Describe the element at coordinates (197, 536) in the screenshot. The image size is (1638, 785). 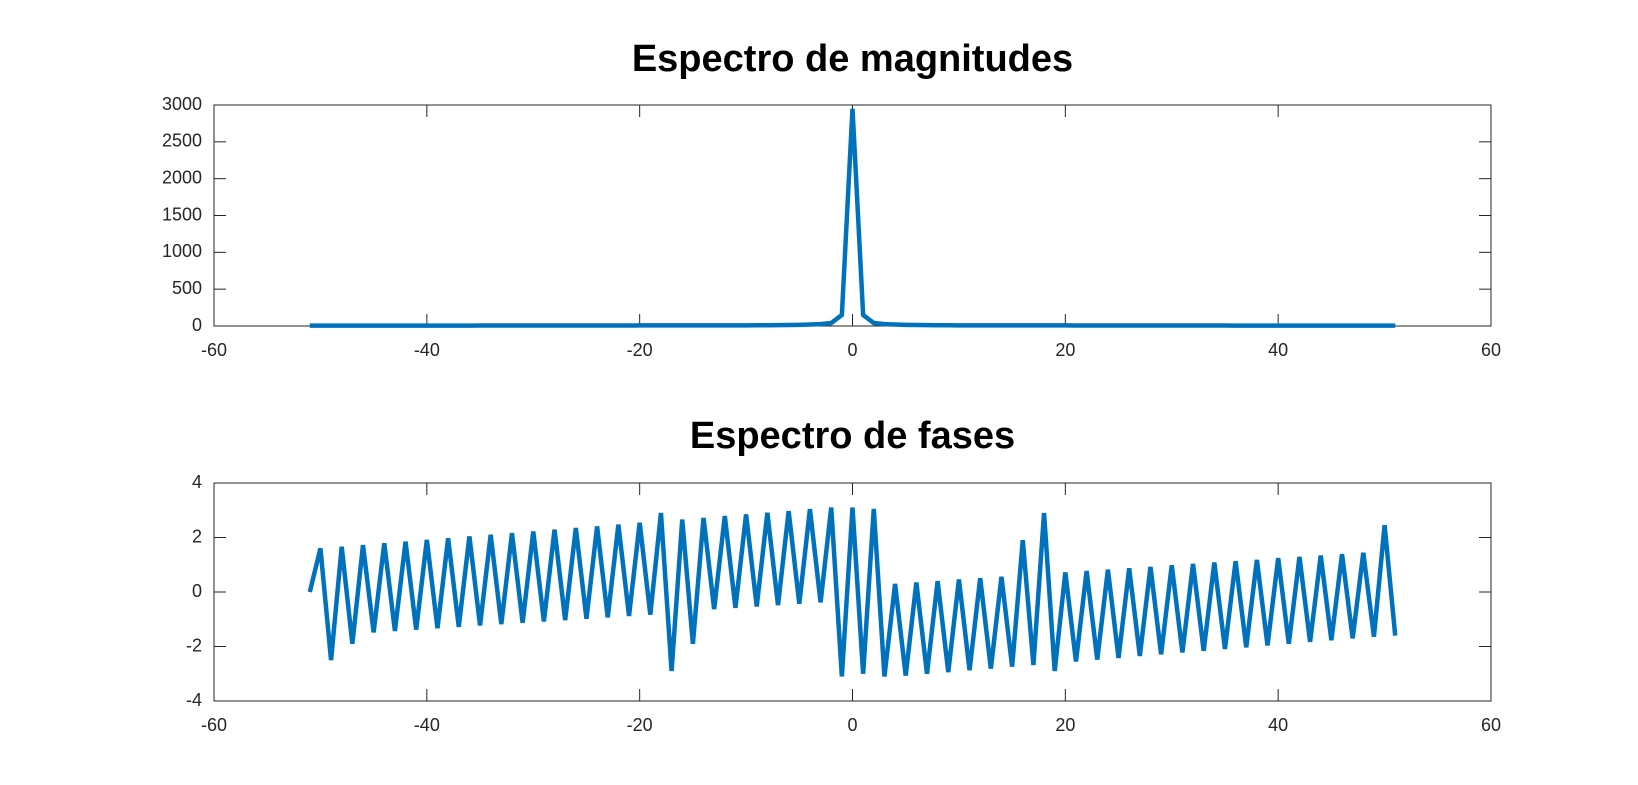
I see `y-tick-label: 2` at that location.